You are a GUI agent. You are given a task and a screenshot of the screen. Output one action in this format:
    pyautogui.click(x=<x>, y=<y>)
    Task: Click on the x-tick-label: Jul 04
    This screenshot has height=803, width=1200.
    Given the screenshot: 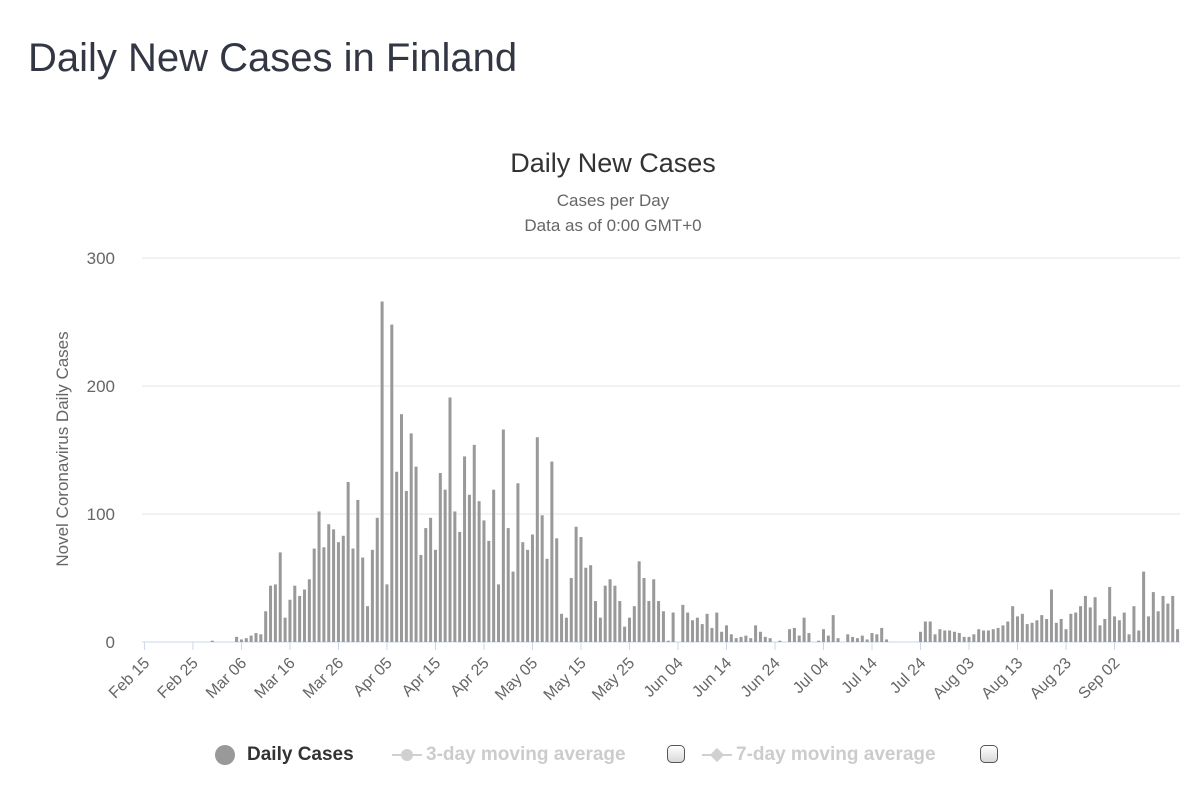 What is the action you would take?
    pyautogui.click(x=811, y=676)
    